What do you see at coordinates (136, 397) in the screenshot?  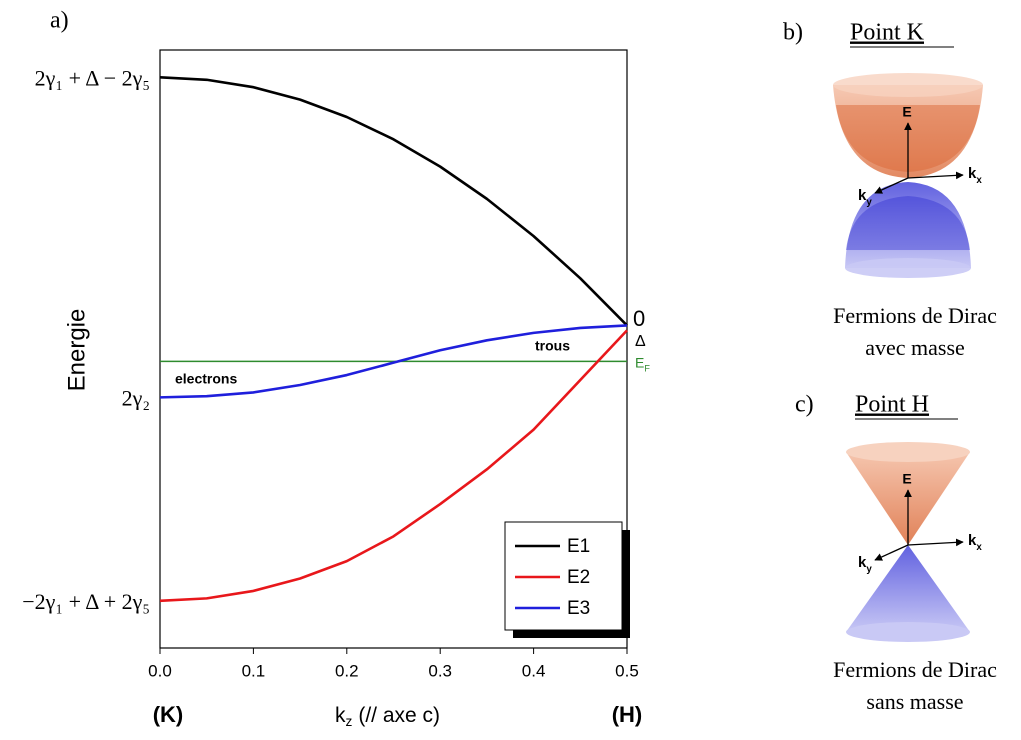 I see `y-tick-label: 2γ₂` at bounding box center [136, 397].